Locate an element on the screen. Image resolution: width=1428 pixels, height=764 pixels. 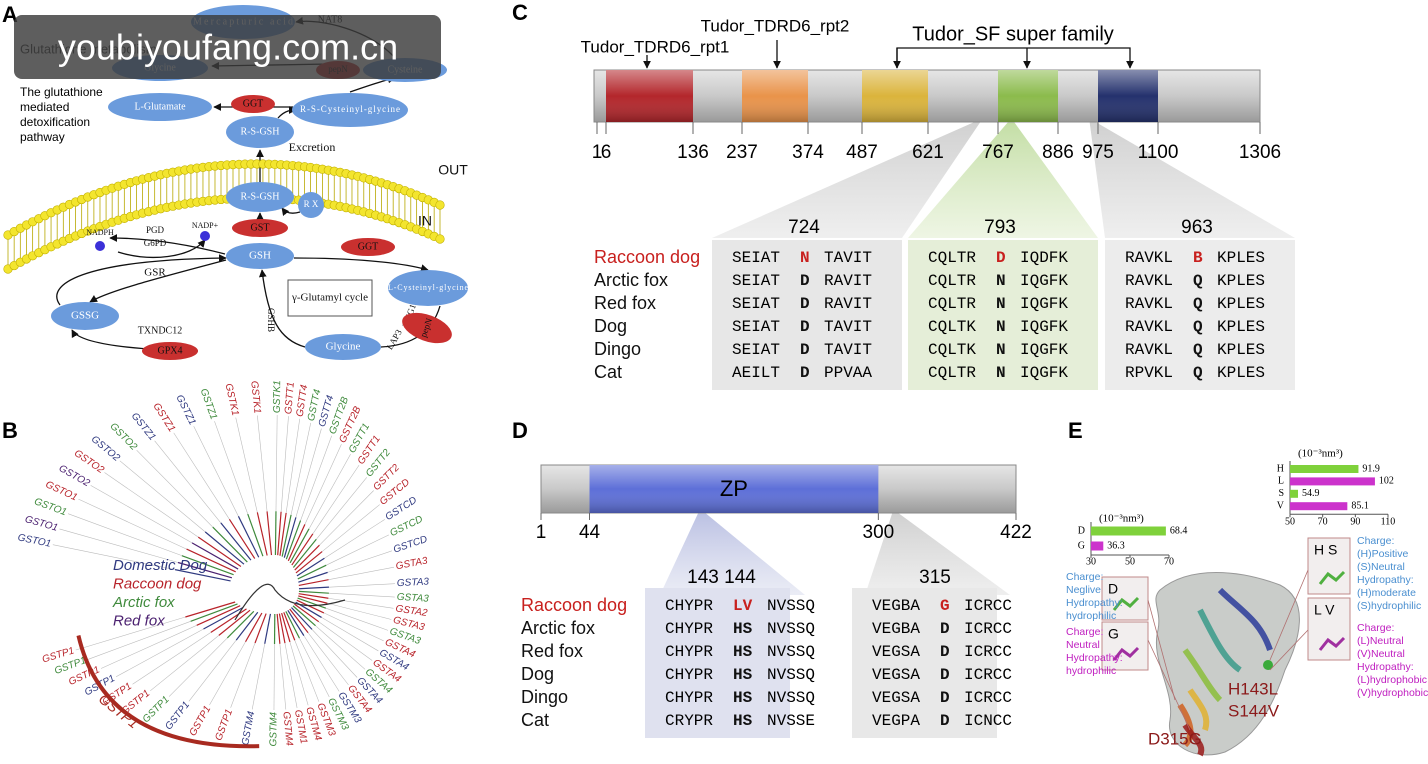
panel-subtitle: mediated is located at coordinates (44, 107).